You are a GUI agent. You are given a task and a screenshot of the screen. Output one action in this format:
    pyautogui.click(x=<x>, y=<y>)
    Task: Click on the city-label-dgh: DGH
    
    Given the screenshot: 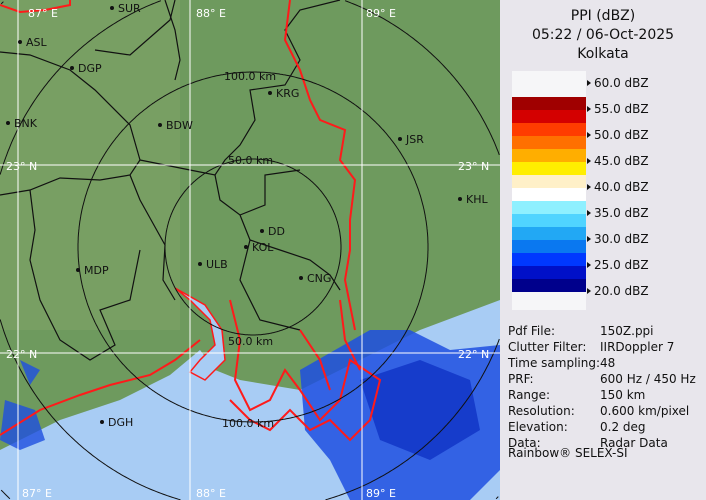 What is the action you would take?
    pyautogui.click(x=120, y=422)
    